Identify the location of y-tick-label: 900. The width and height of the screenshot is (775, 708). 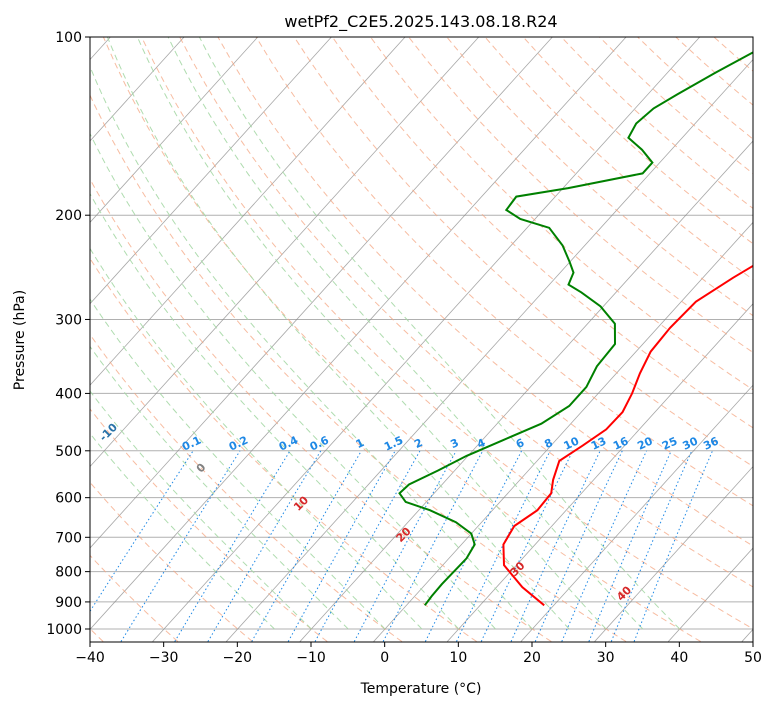
(68, 603).